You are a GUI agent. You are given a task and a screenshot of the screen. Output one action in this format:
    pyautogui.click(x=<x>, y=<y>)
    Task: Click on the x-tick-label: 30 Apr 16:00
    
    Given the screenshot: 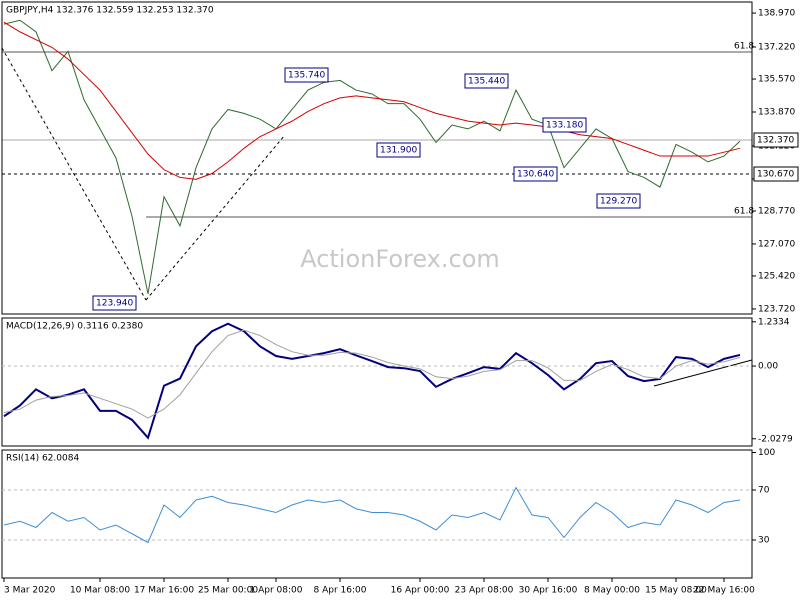 What is the action you would take?
    pyautogui.click(x=548, y=591)
    